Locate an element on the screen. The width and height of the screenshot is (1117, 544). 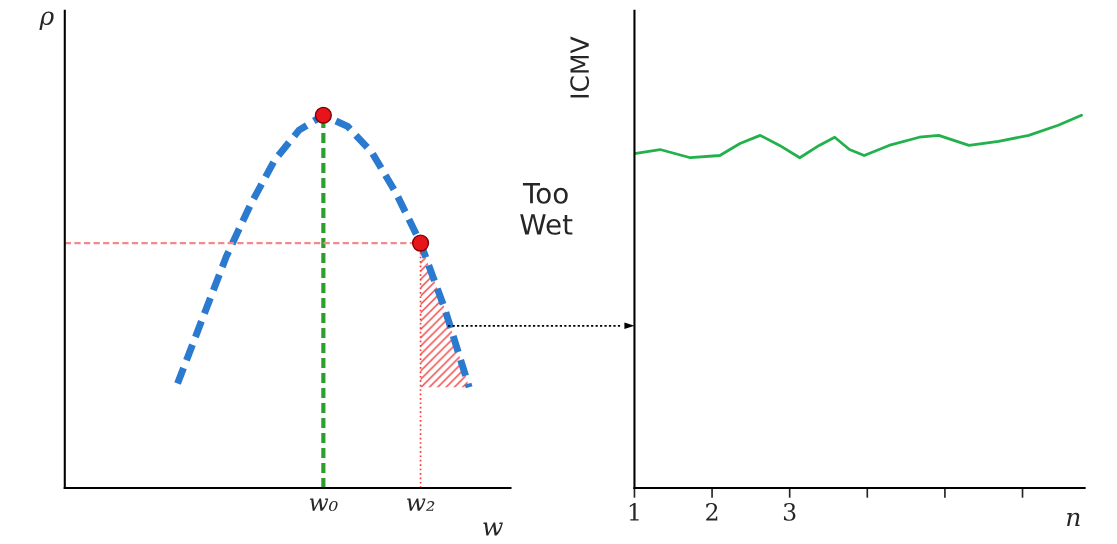
x-tick-label: 2 is located at coordinates (712, 511).